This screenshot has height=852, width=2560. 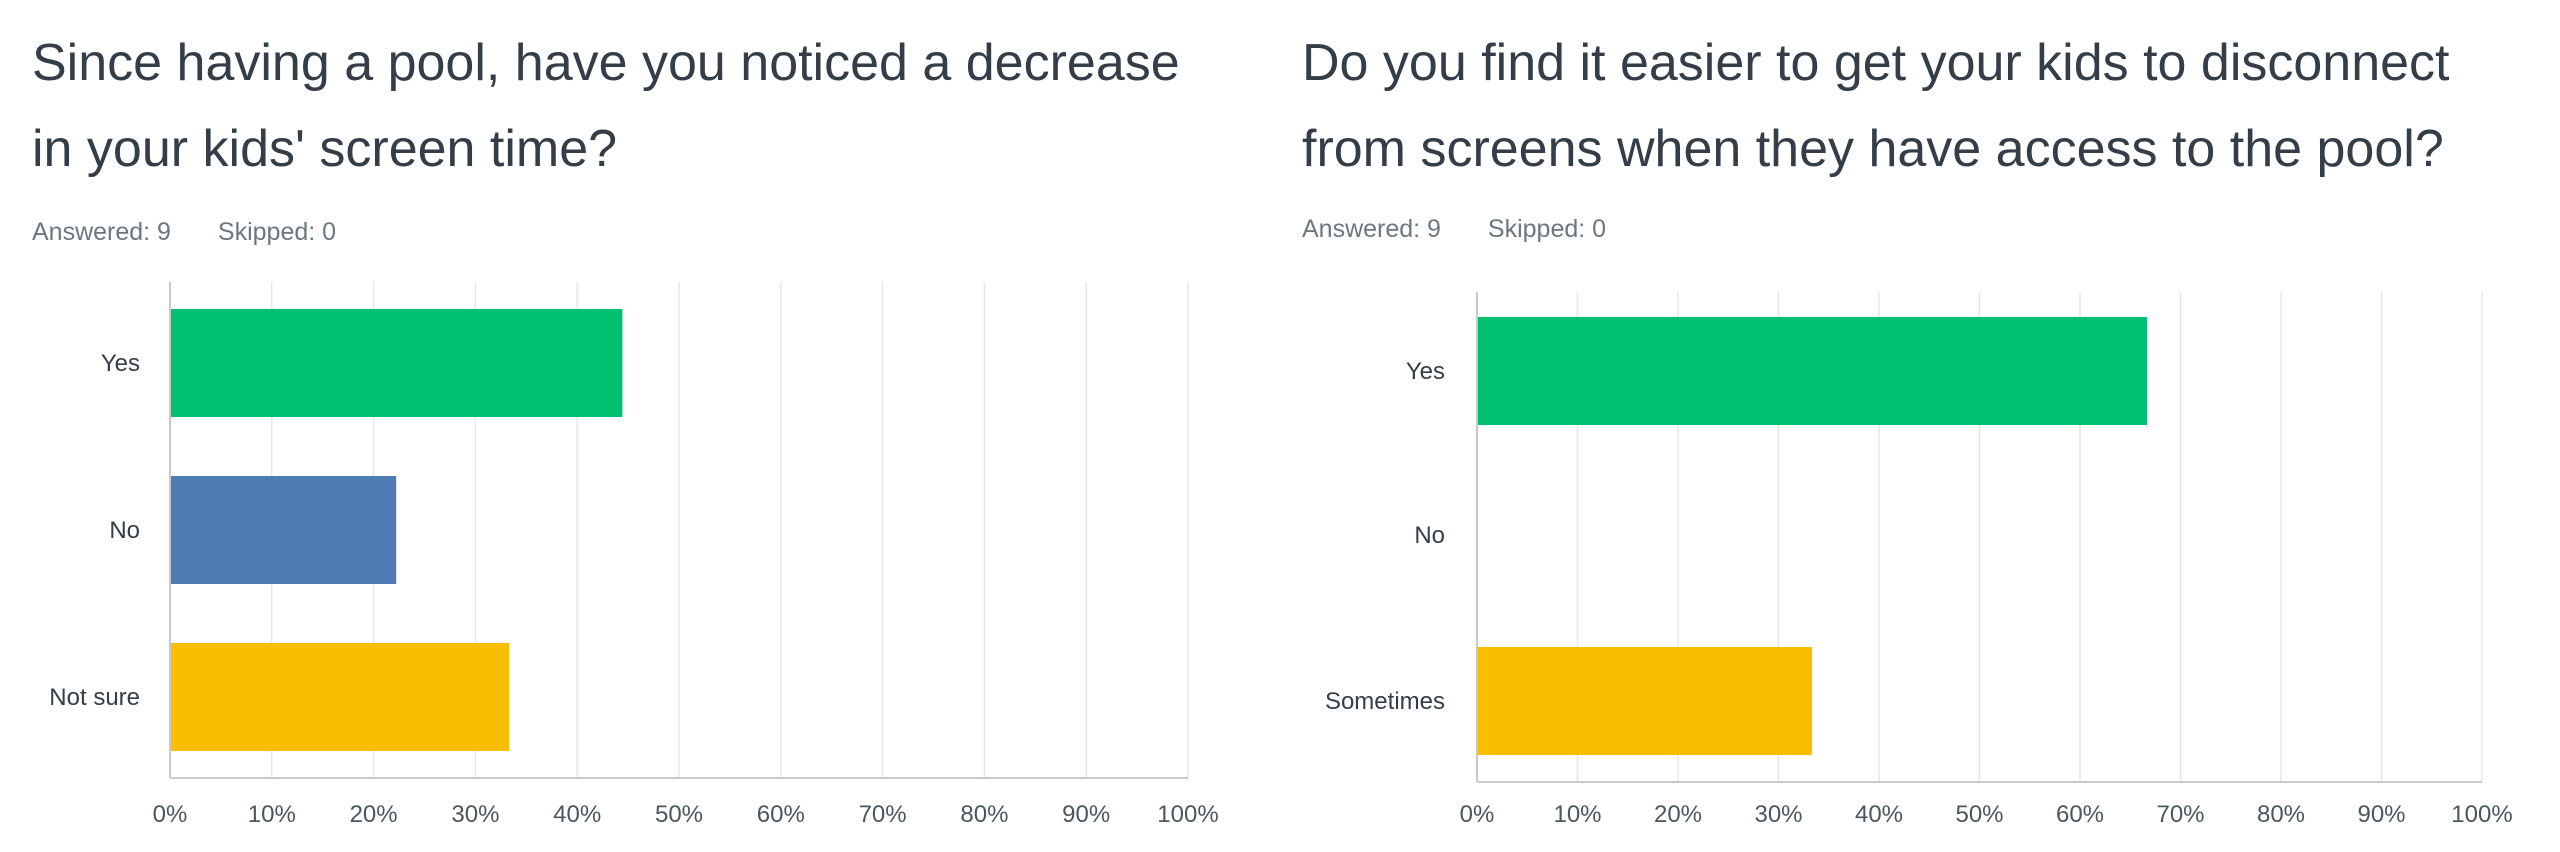 I want to click on category-label: Not sure, so click(x=94, y=697).